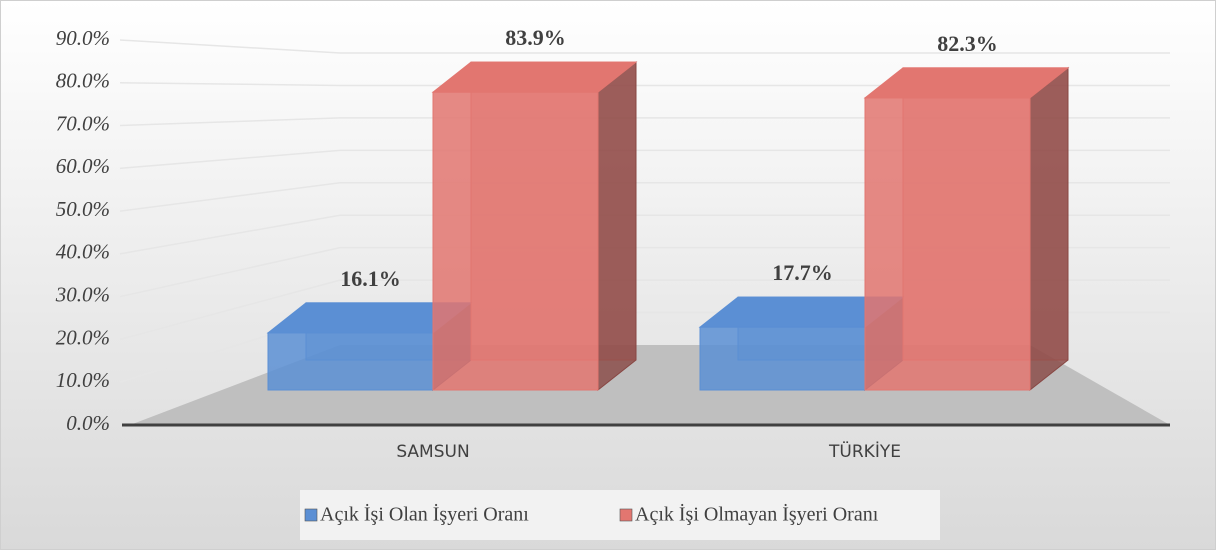  What do you see at coordinates (83, 81) in the screenshot?
I see `y-tick-label: 80.0%` at bounding box center [83, 81].